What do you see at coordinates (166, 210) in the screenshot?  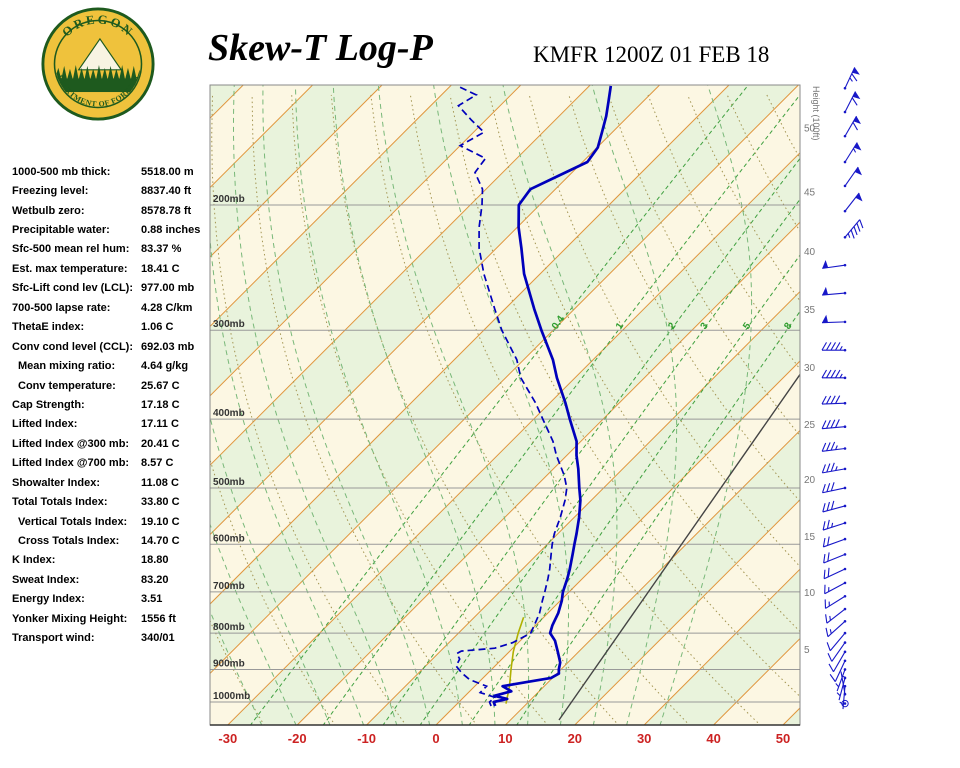 I see `index-value: 8578.78 ft` at bounding box center [166, 210].